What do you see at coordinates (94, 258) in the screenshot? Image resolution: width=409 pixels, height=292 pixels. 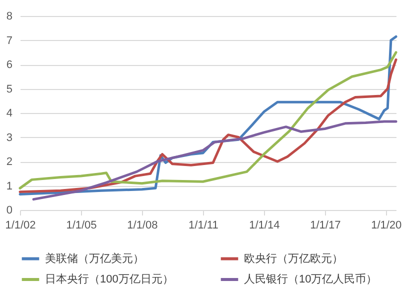 I see `legend-label: 美联储（万亿美元）` at bounding box center [94, 258].